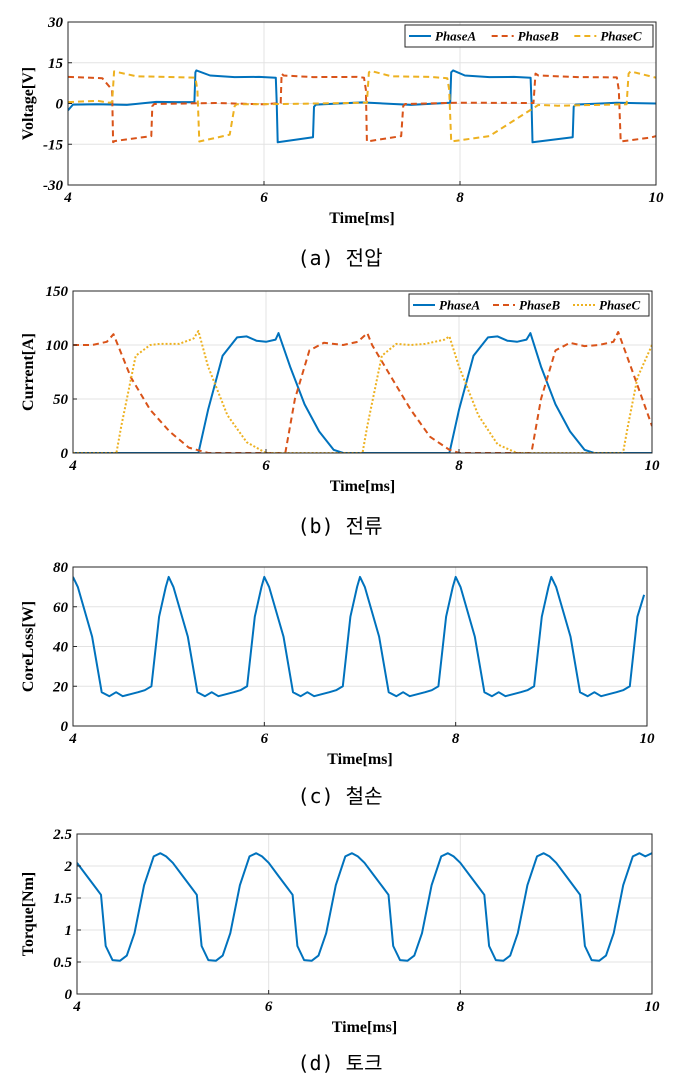  What do you see at coordinates (340, 526) in the screenshot?
I see `caption-current: (b) 전류` at bounding box center [340, 526].